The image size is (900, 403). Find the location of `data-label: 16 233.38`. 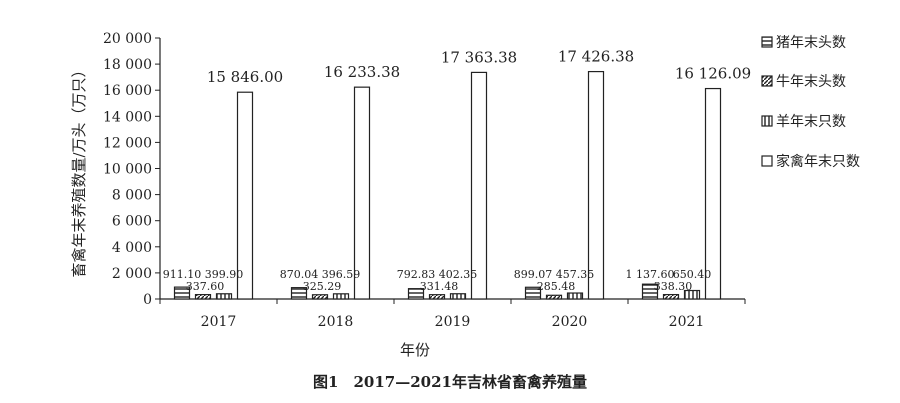

data-label: 16 233.38 is located at coordinates (362, 72).